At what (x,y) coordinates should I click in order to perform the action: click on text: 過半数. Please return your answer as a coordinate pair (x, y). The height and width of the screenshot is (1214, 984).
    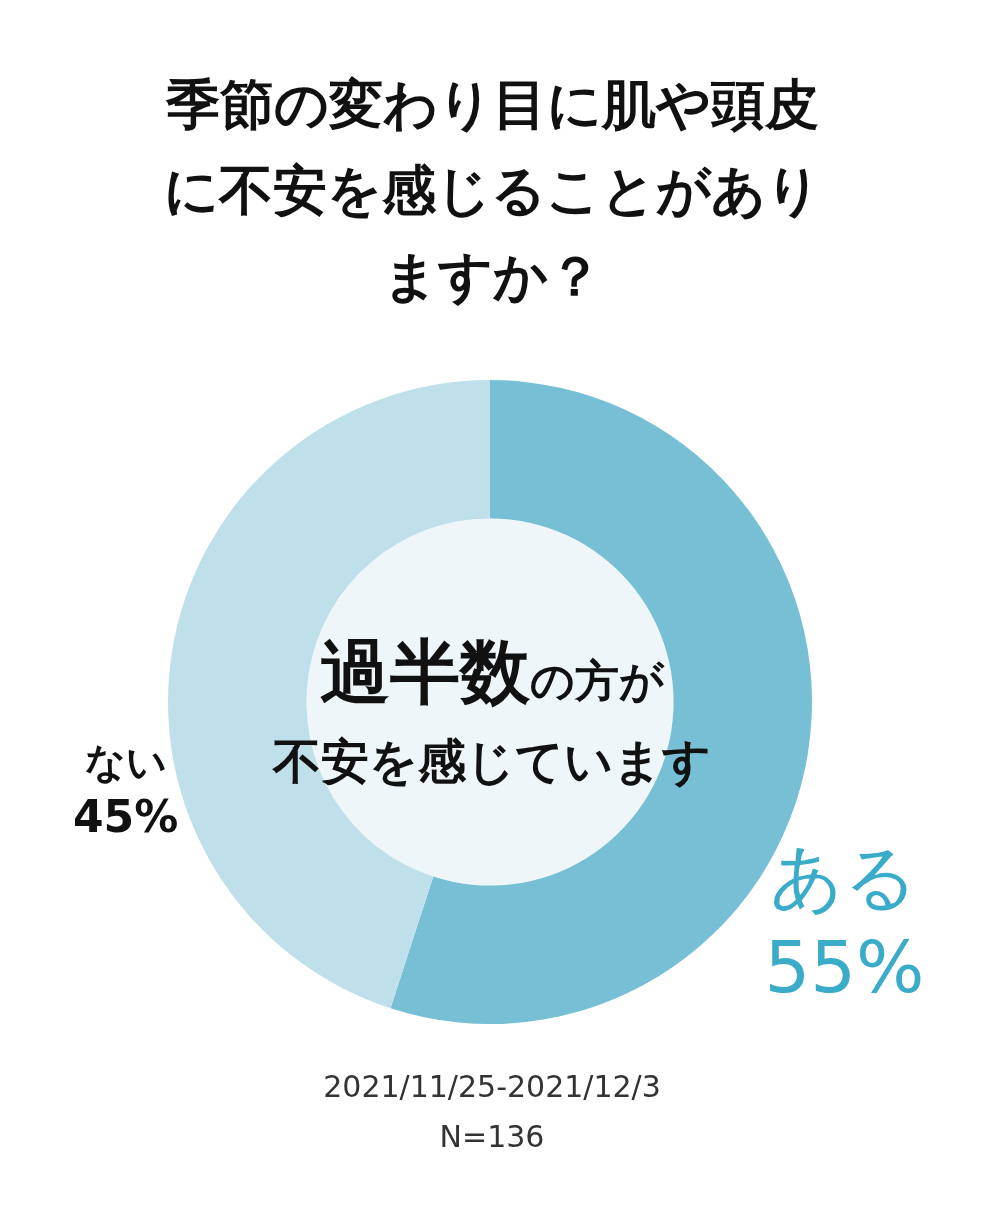
    Looking at the image, I should click on (425, 672).